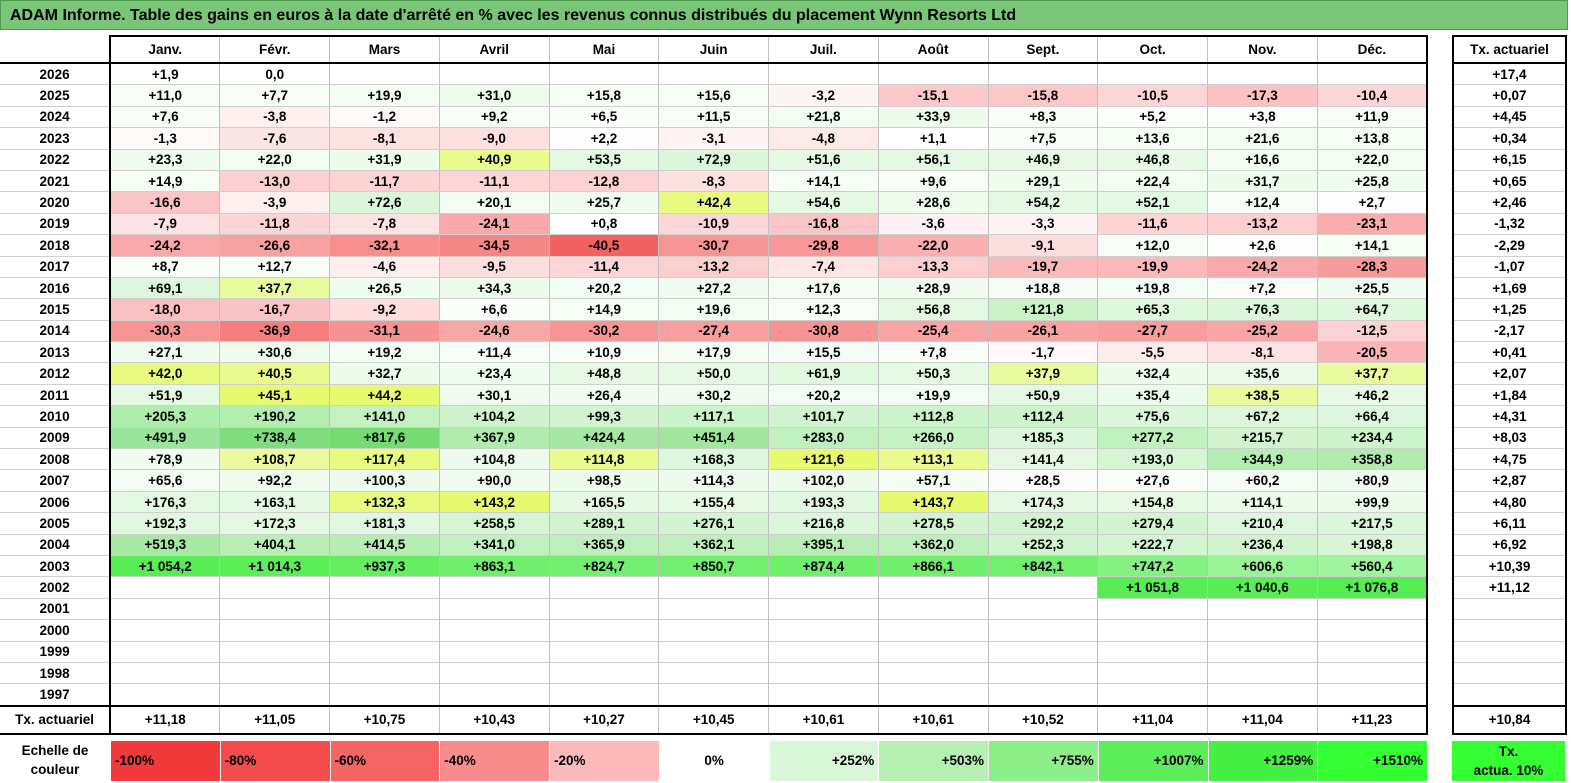  What do you see at coordinates (823, 95) in the screenshot?
I see `gain-cell: -3,2` at bounding box center [823, 95].